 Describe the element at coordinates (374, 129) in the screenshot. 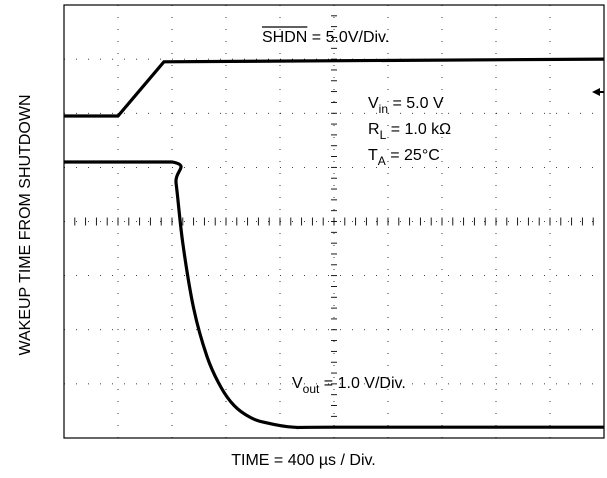

I see `condition-symbol: R` at that location.